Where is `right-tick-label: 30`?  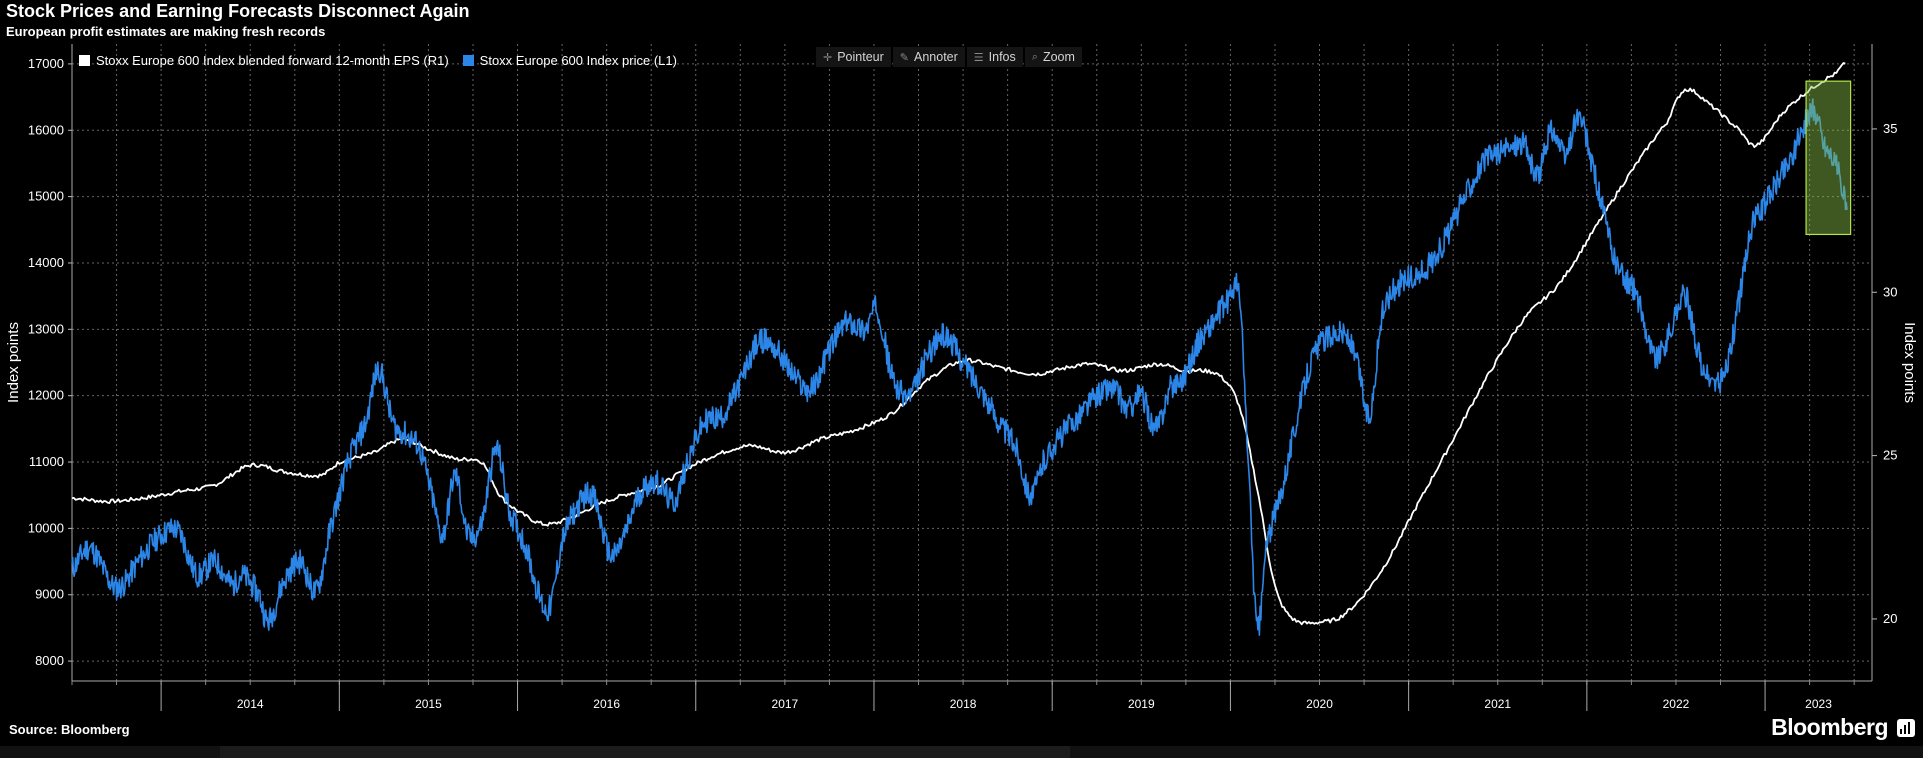
right-tick-label: 30 is located at coordinates (1890, 291).